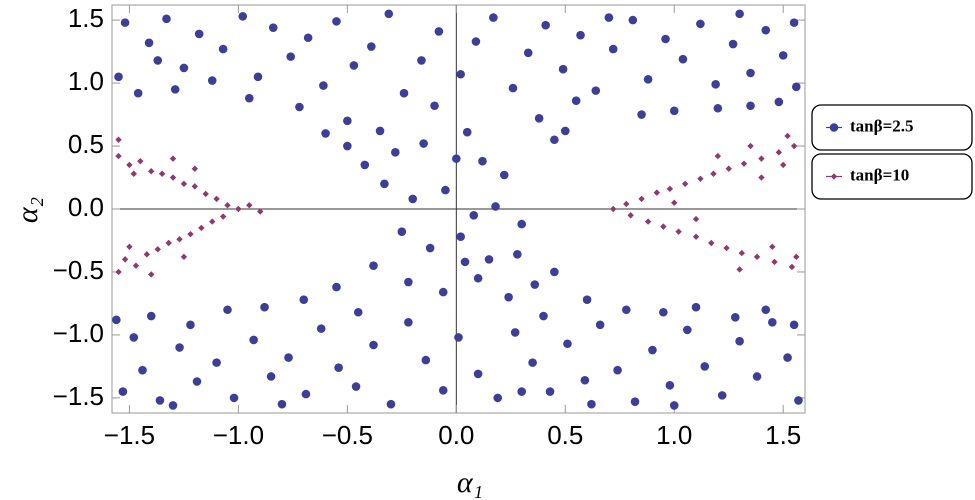 The height and width of the screenshot is (500, 975). I want to click on y-tick-label: −0.5, so click(78, 270).